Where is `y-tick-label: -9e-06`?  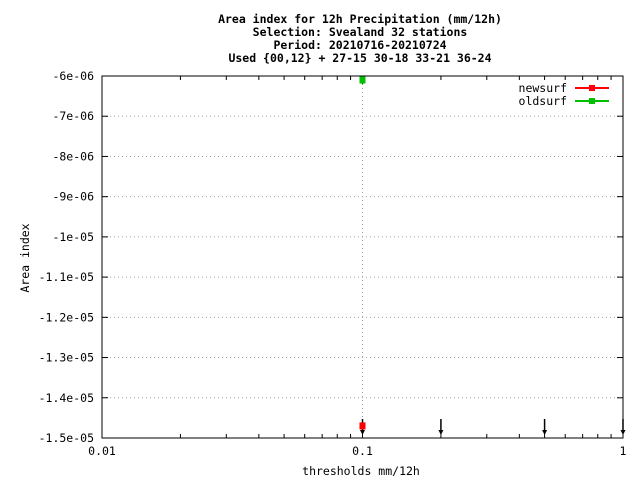
y-tick-label: -9e-06 is located at coordinates (73, 197).